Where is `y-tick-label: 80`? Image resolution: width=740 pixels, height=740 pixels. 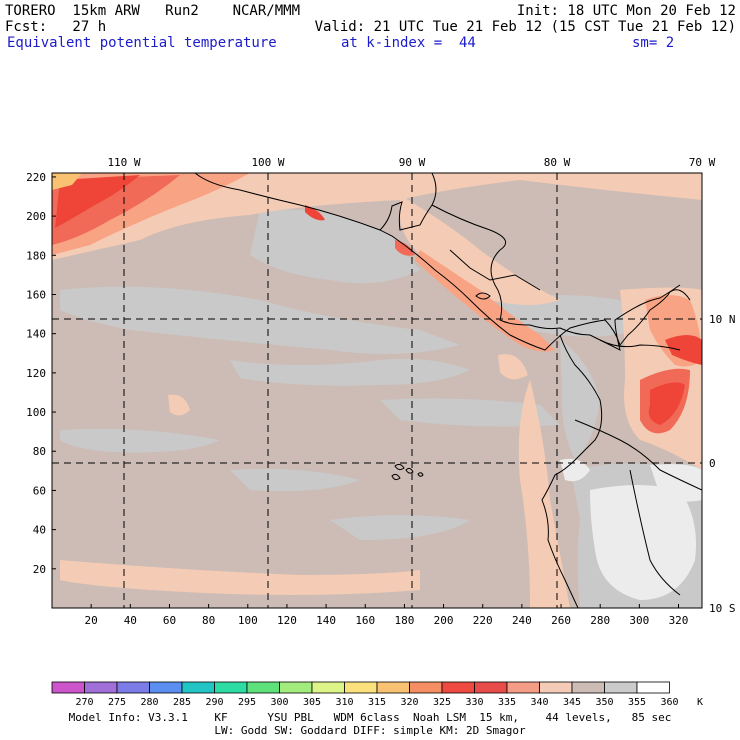
y-tick-label: 80 is located at coordinates (39, 451).